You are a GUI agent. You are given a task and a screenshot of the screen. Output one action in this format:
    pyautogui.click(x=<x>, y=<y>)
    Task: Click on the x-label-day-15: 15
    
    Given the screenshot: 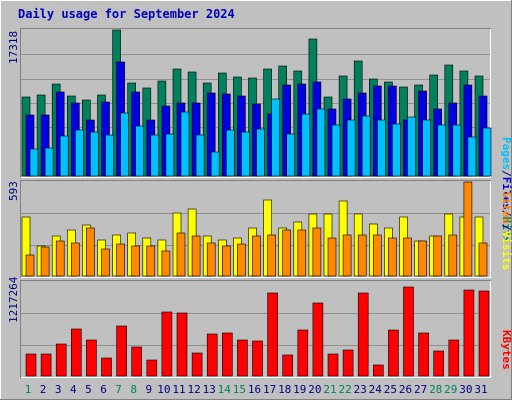 What is the action you would take?
    pyautogui.click(x=239, y=389)
    